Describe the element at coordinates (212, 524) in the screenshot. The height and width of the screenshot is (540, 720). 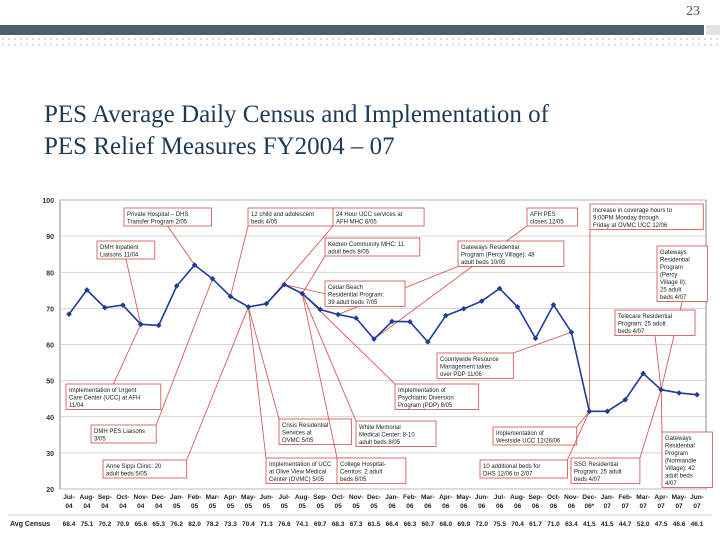
I see `data-label: 78.2` at that location.